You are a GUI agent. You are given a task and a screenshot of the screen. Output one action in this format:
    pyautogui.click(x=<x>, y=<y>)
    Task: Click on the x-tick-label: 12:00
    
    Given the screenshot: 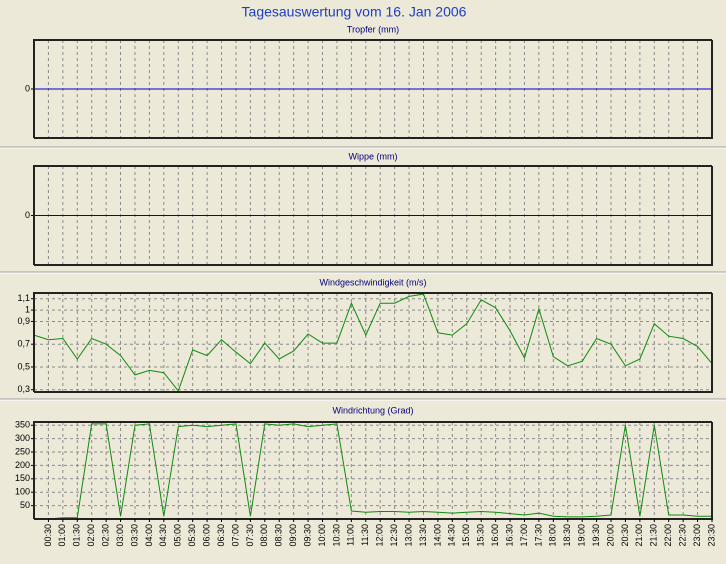 What is the action you would take?
    pyautogui.click(x=380, y=535)
    